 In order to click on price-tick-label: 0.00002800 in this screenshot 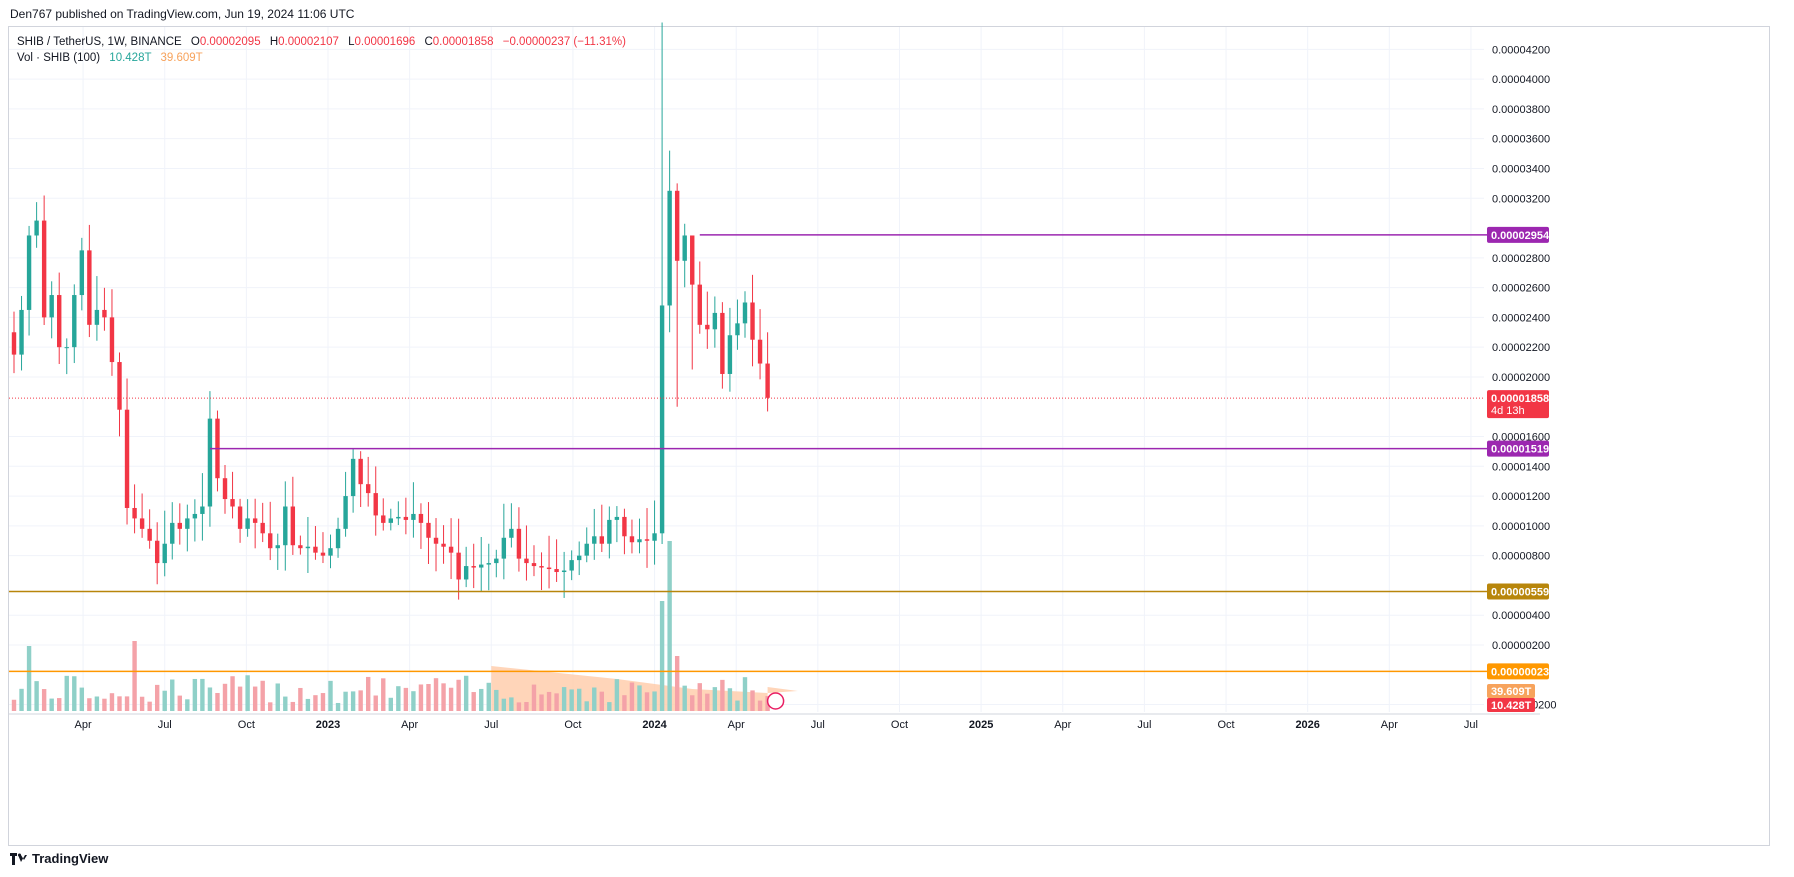, I will do `click(1521, 259)`.